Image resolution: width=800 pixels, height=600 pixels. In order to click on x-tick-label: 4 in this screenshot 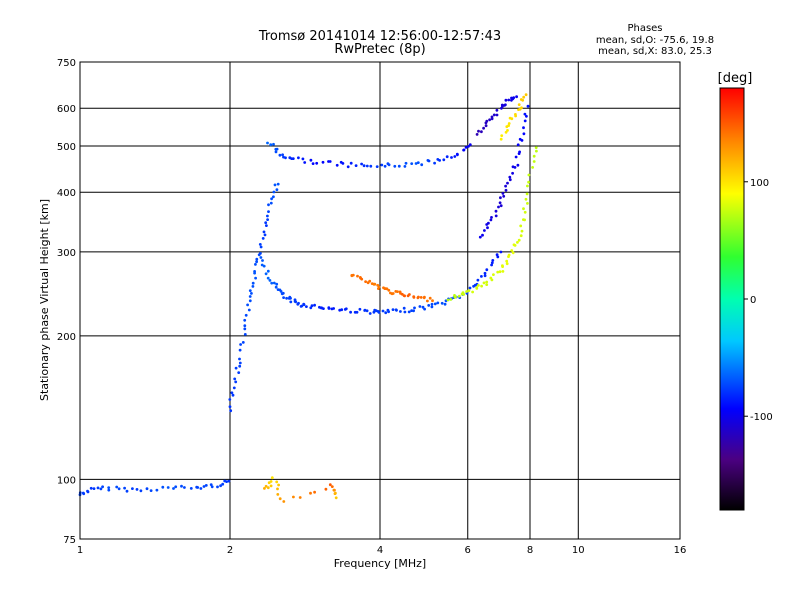, I will do `click(380, 550)`.